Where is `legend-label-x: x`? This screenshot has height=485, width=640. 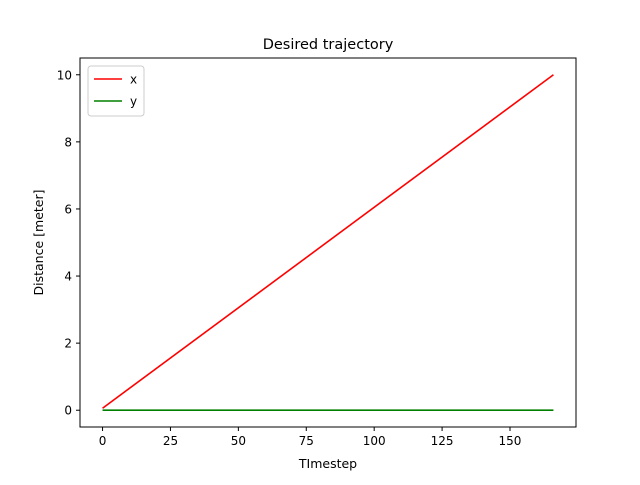
legend-label-x: x is located at coordinates (133, 80).